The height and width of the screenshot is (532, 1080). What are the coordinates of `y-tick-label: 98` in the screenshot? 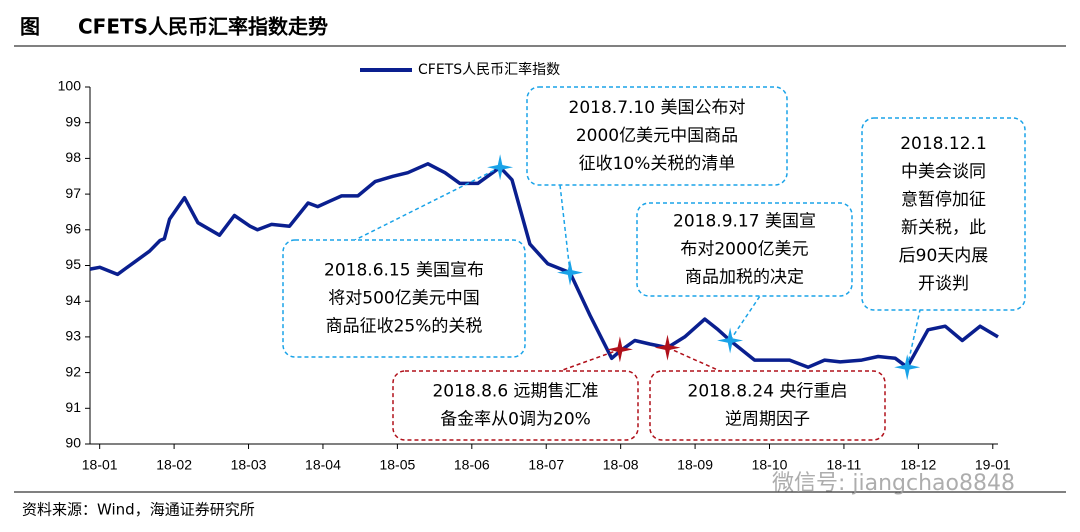 It's located at (73, 157).